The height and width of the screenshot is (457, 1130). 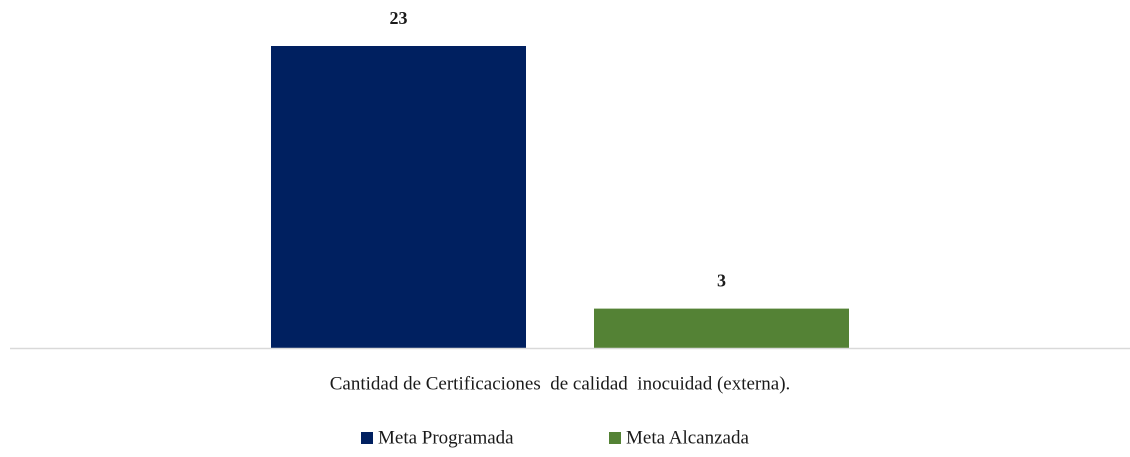 I want to click on value-label: 23, so click(x=399, y=18).